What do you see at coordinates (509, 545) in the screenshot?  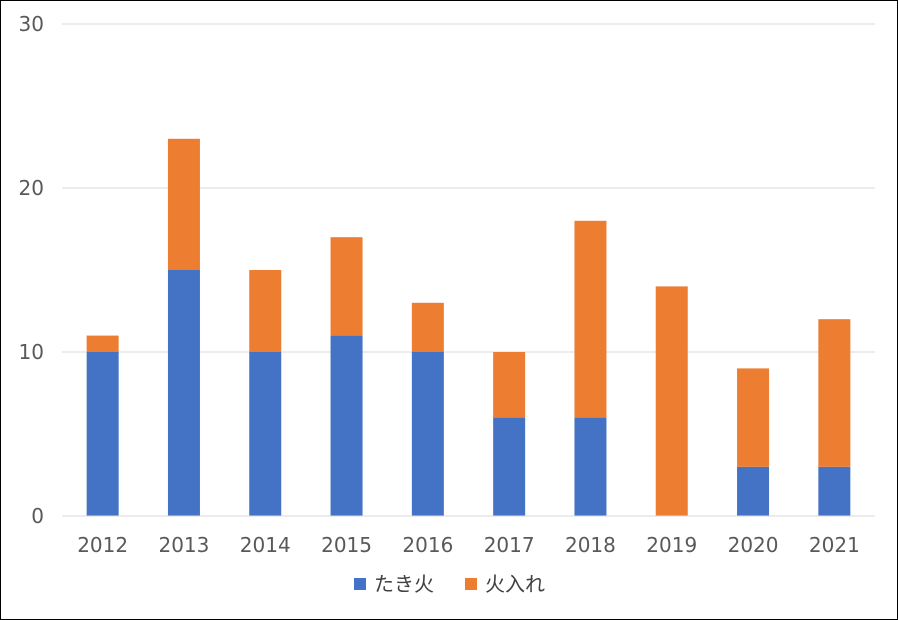 I see `x-tick-label: 2017` at bounding box center [509, 545].